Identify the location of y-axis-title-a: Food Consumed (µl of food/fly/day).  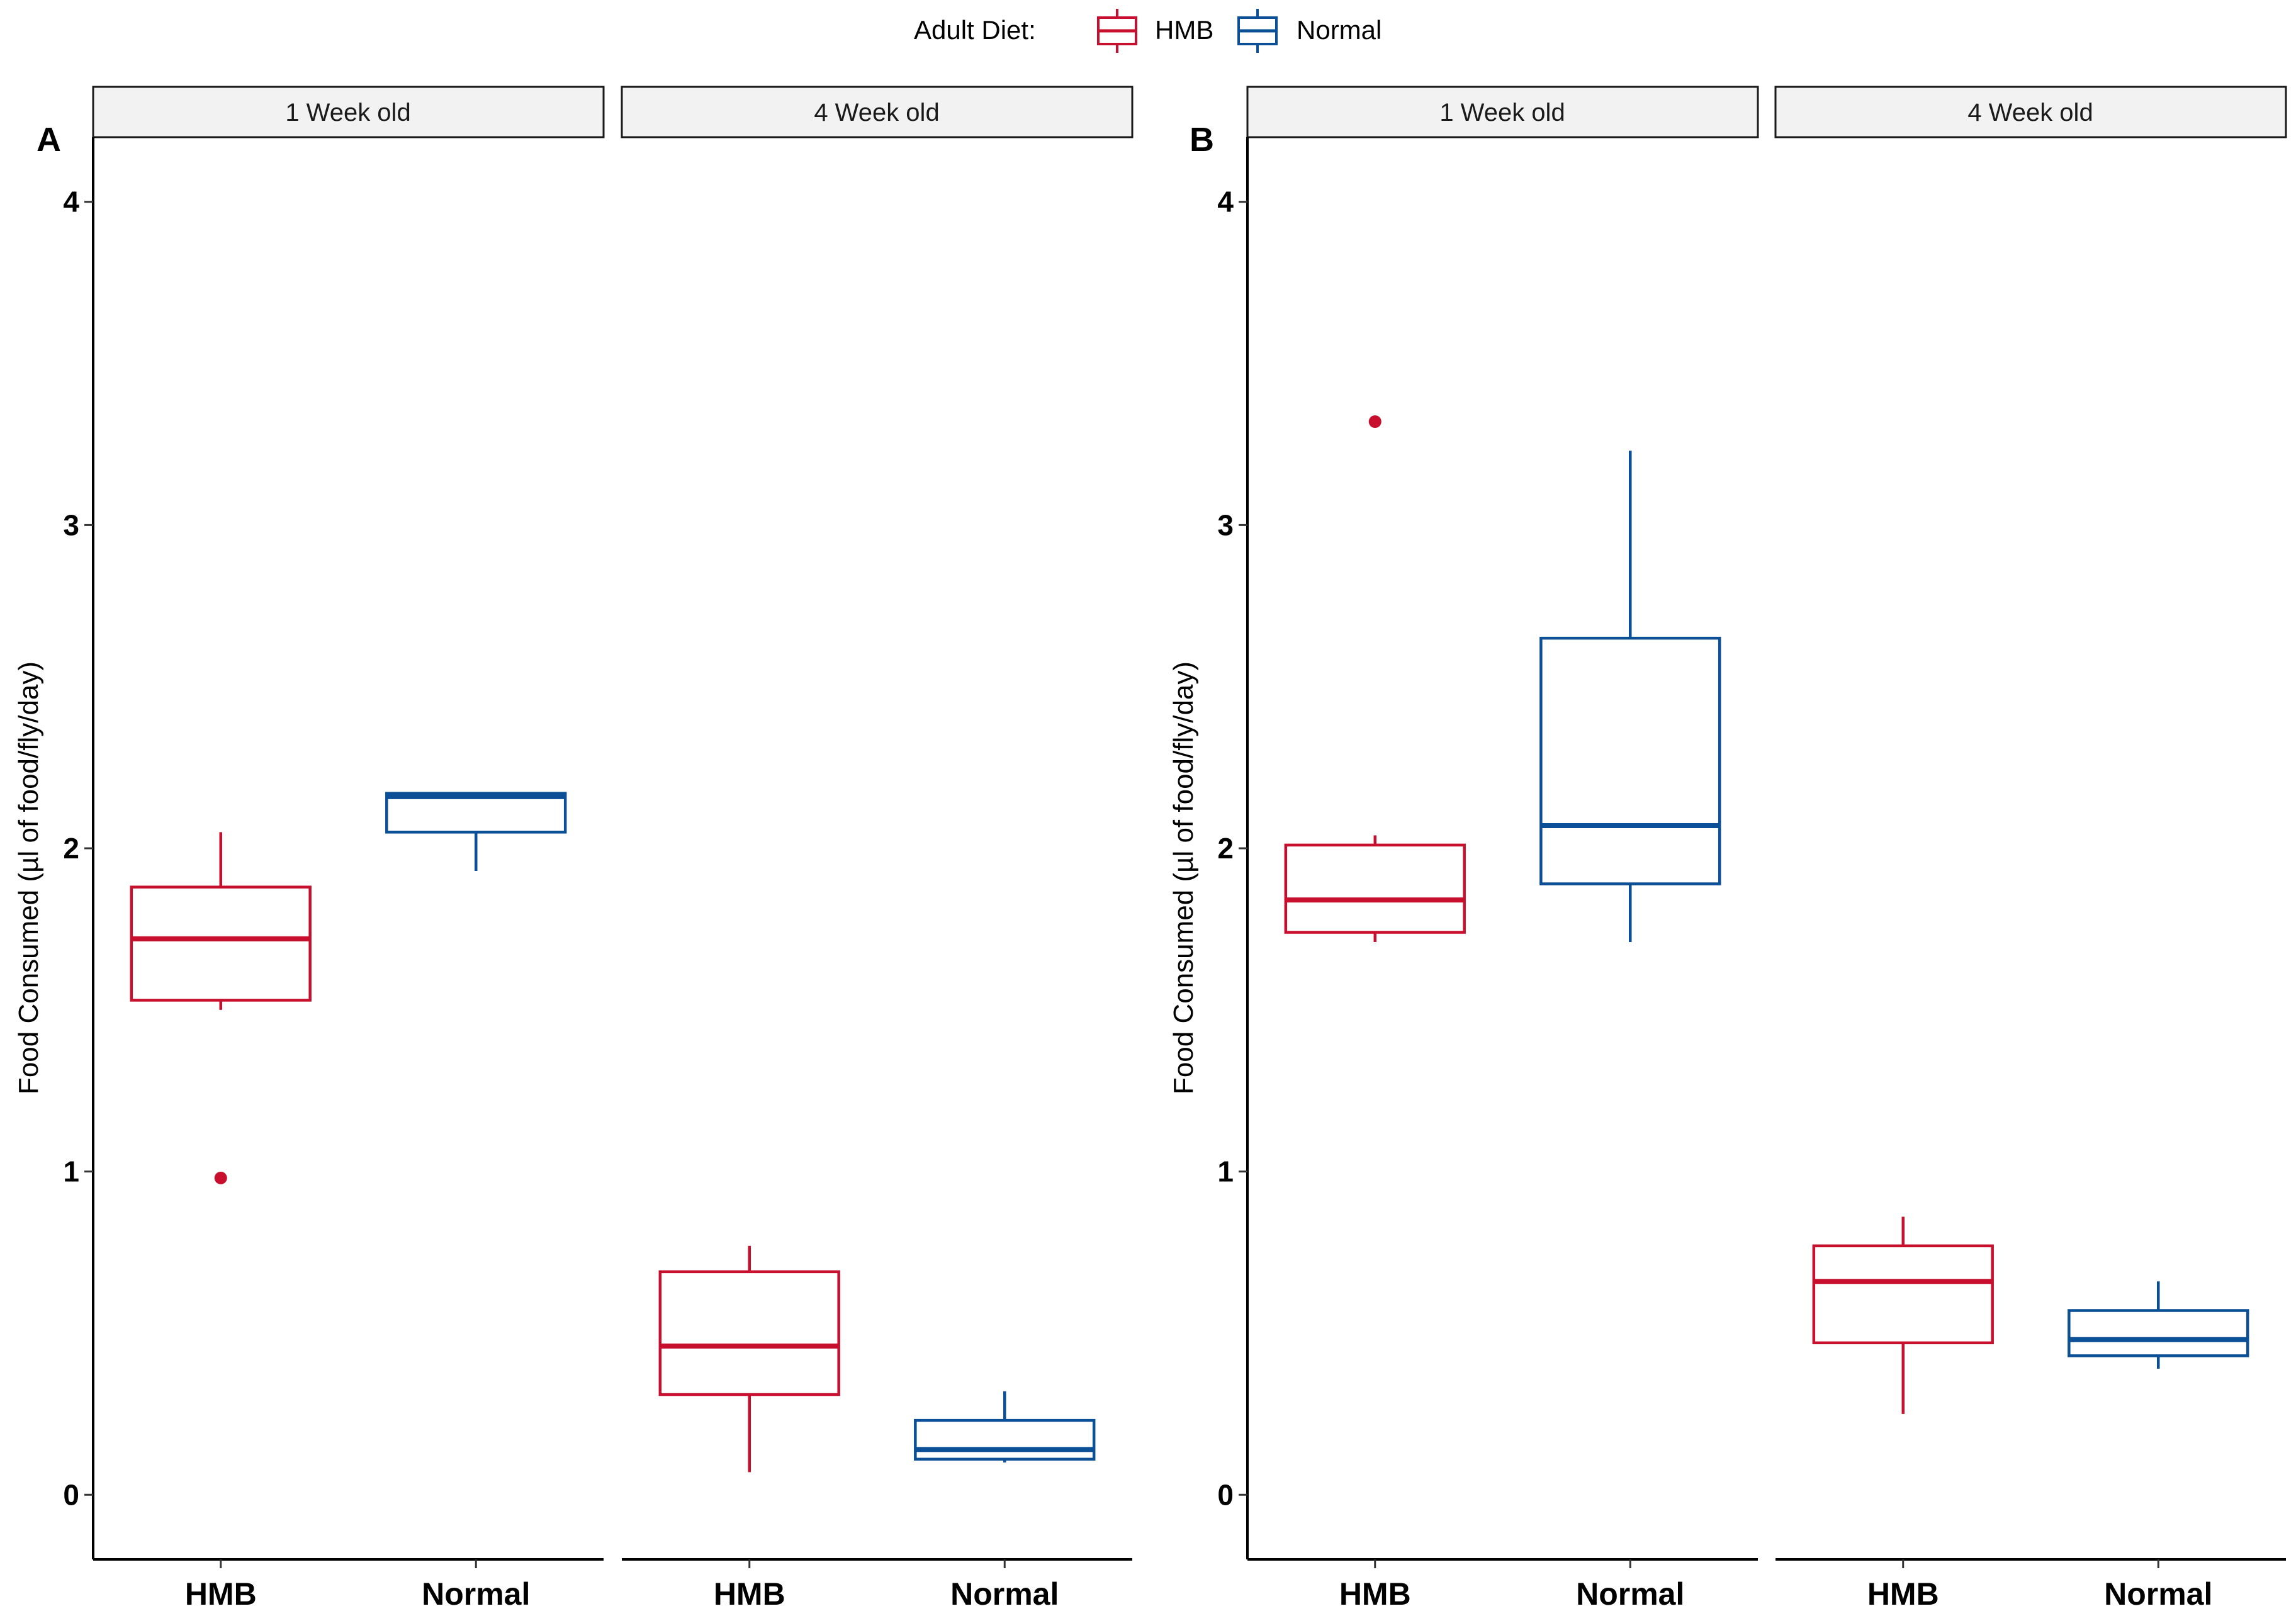
(28, 877).